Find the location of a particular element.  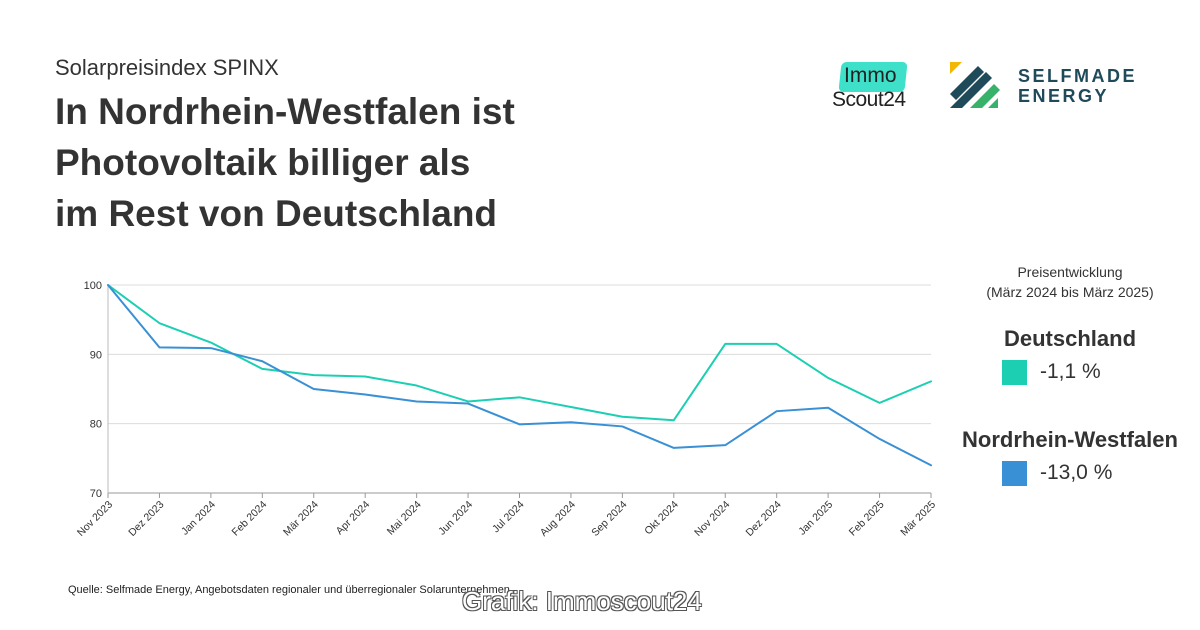

legend-value-nrw: -13,0 % is located at coordinates (1076, 472).